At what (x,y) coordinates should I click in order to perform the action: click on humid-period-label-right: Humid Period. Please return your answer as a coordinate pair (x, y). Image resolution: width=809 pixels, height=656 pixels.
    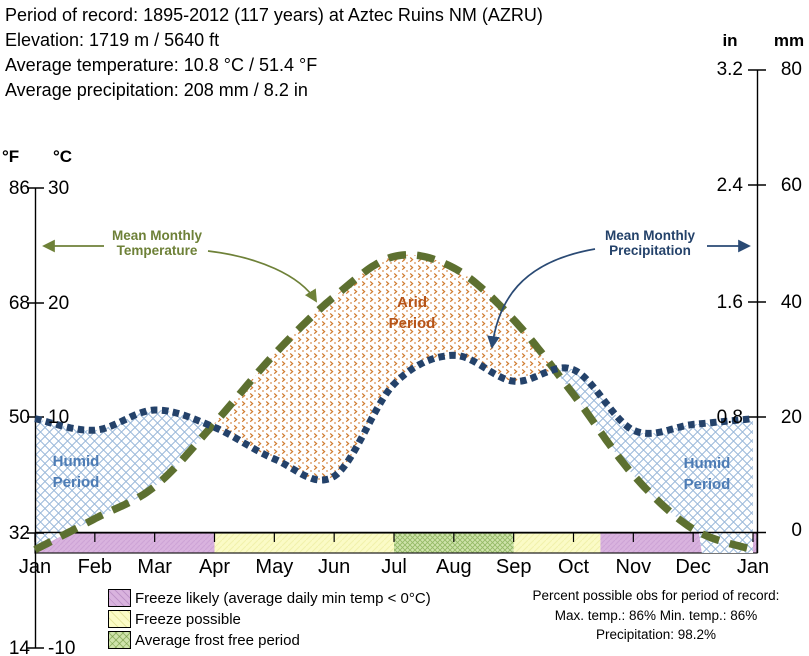
    Looking at the image, I should click on (707, 474).